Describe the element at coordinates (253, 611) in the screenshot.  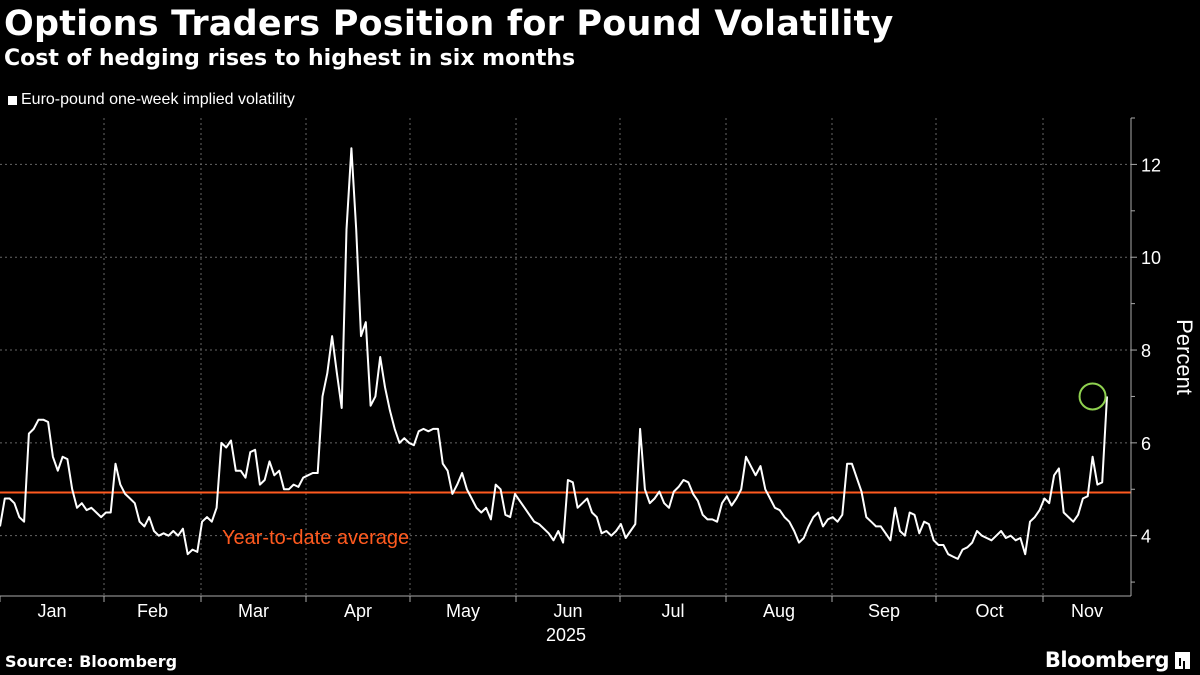
I see `x-tick-label: Mar` at that location.